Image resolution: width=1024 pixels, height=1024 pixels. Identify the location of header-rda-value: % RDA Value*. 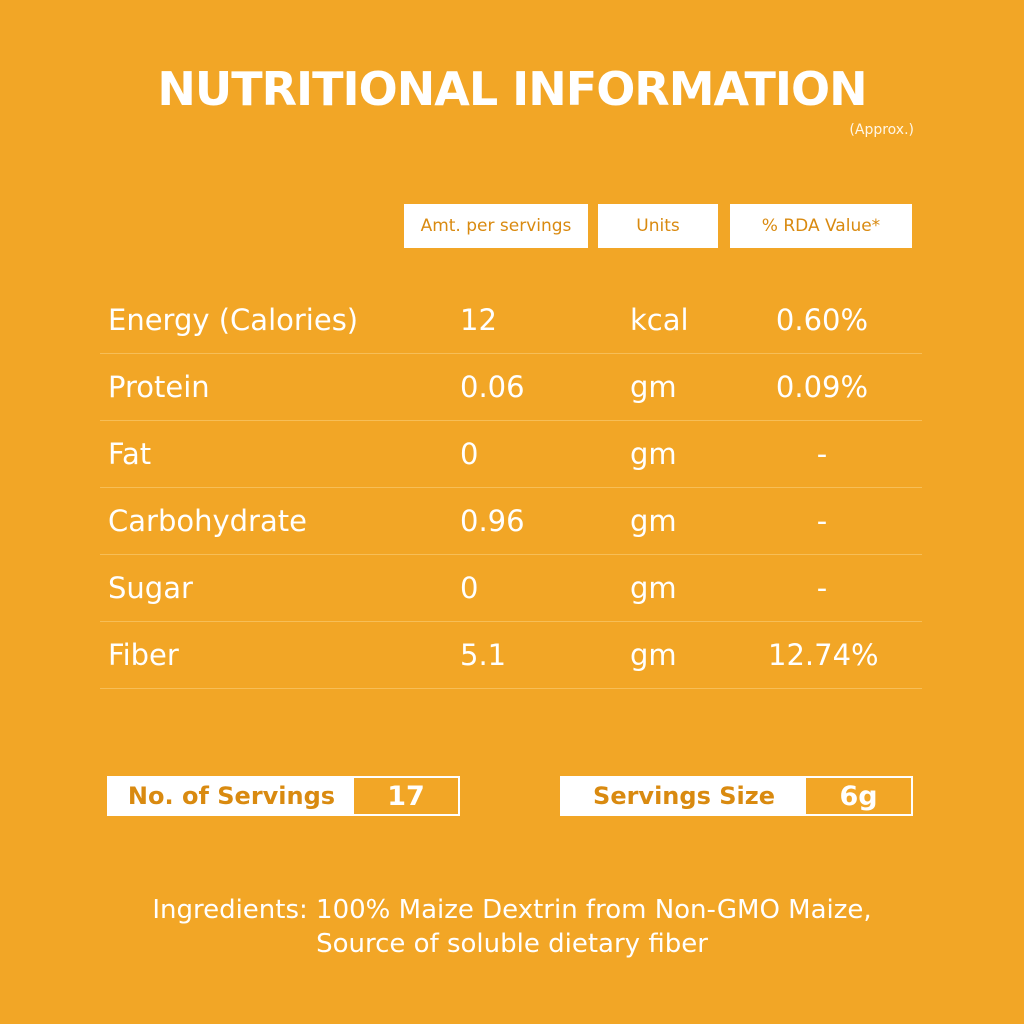
(821, 226).